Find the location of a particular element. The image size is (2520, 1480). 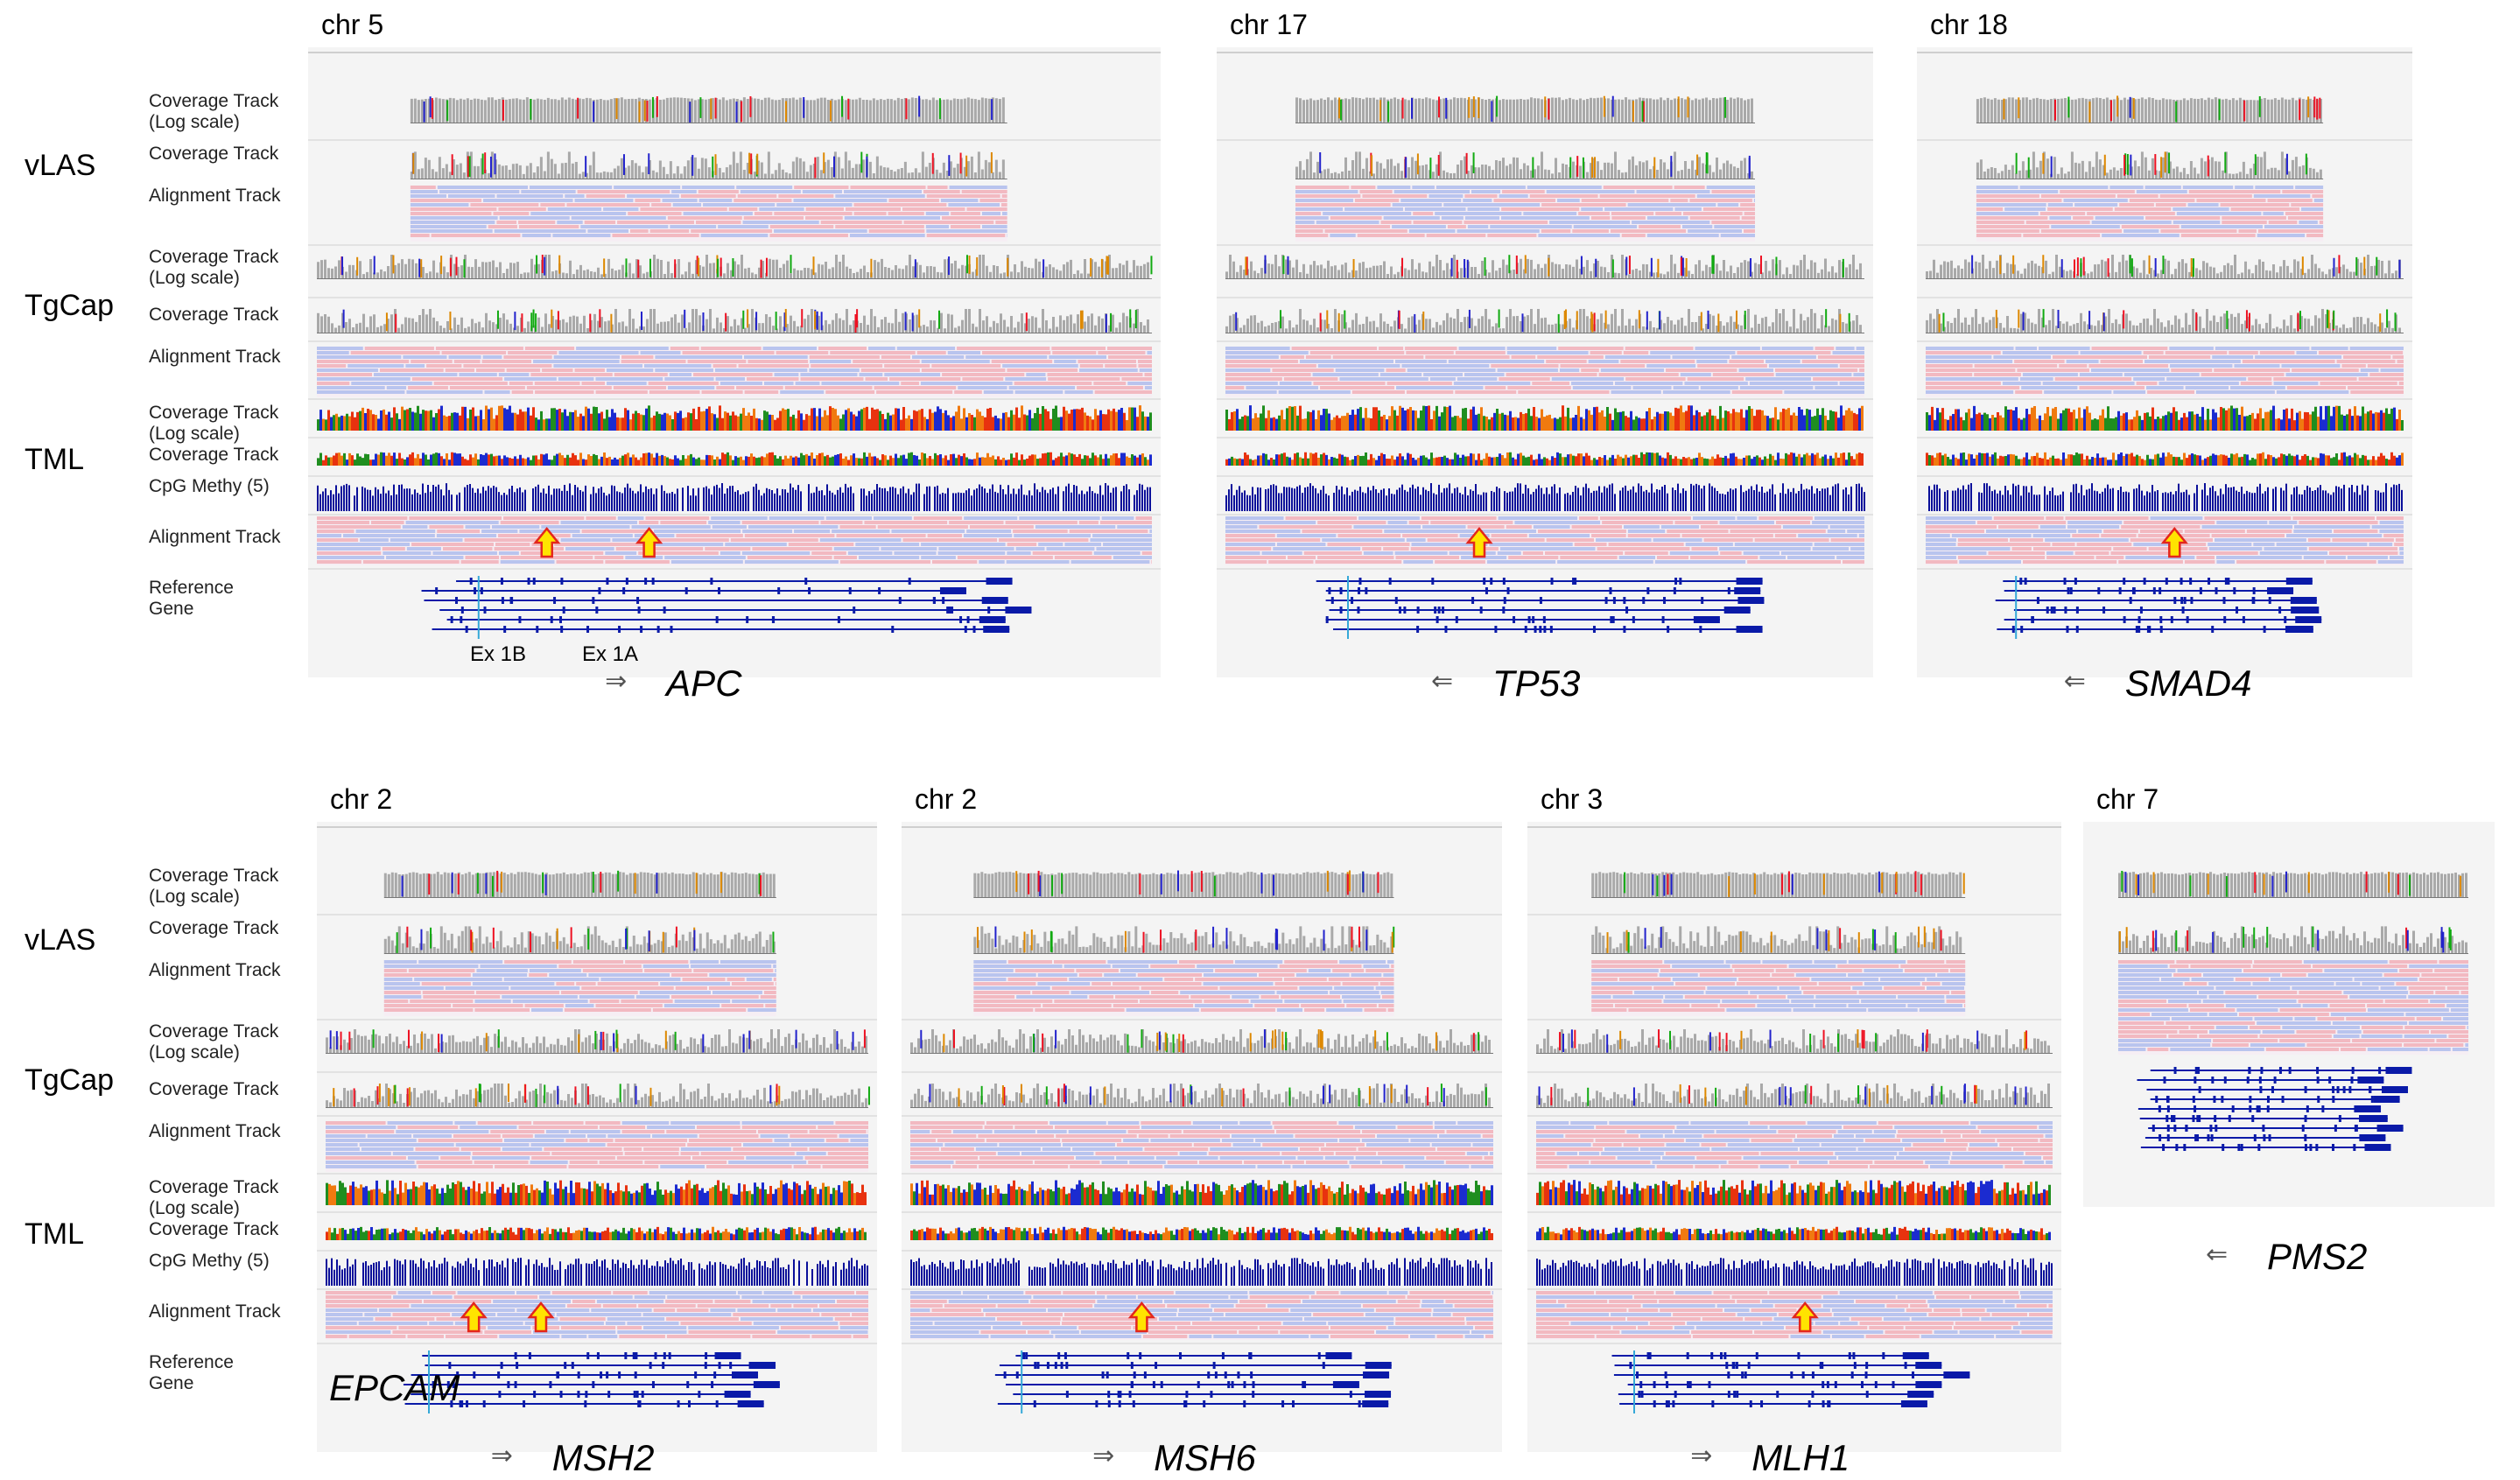

panel-apc is located at coordinates (734, 362).